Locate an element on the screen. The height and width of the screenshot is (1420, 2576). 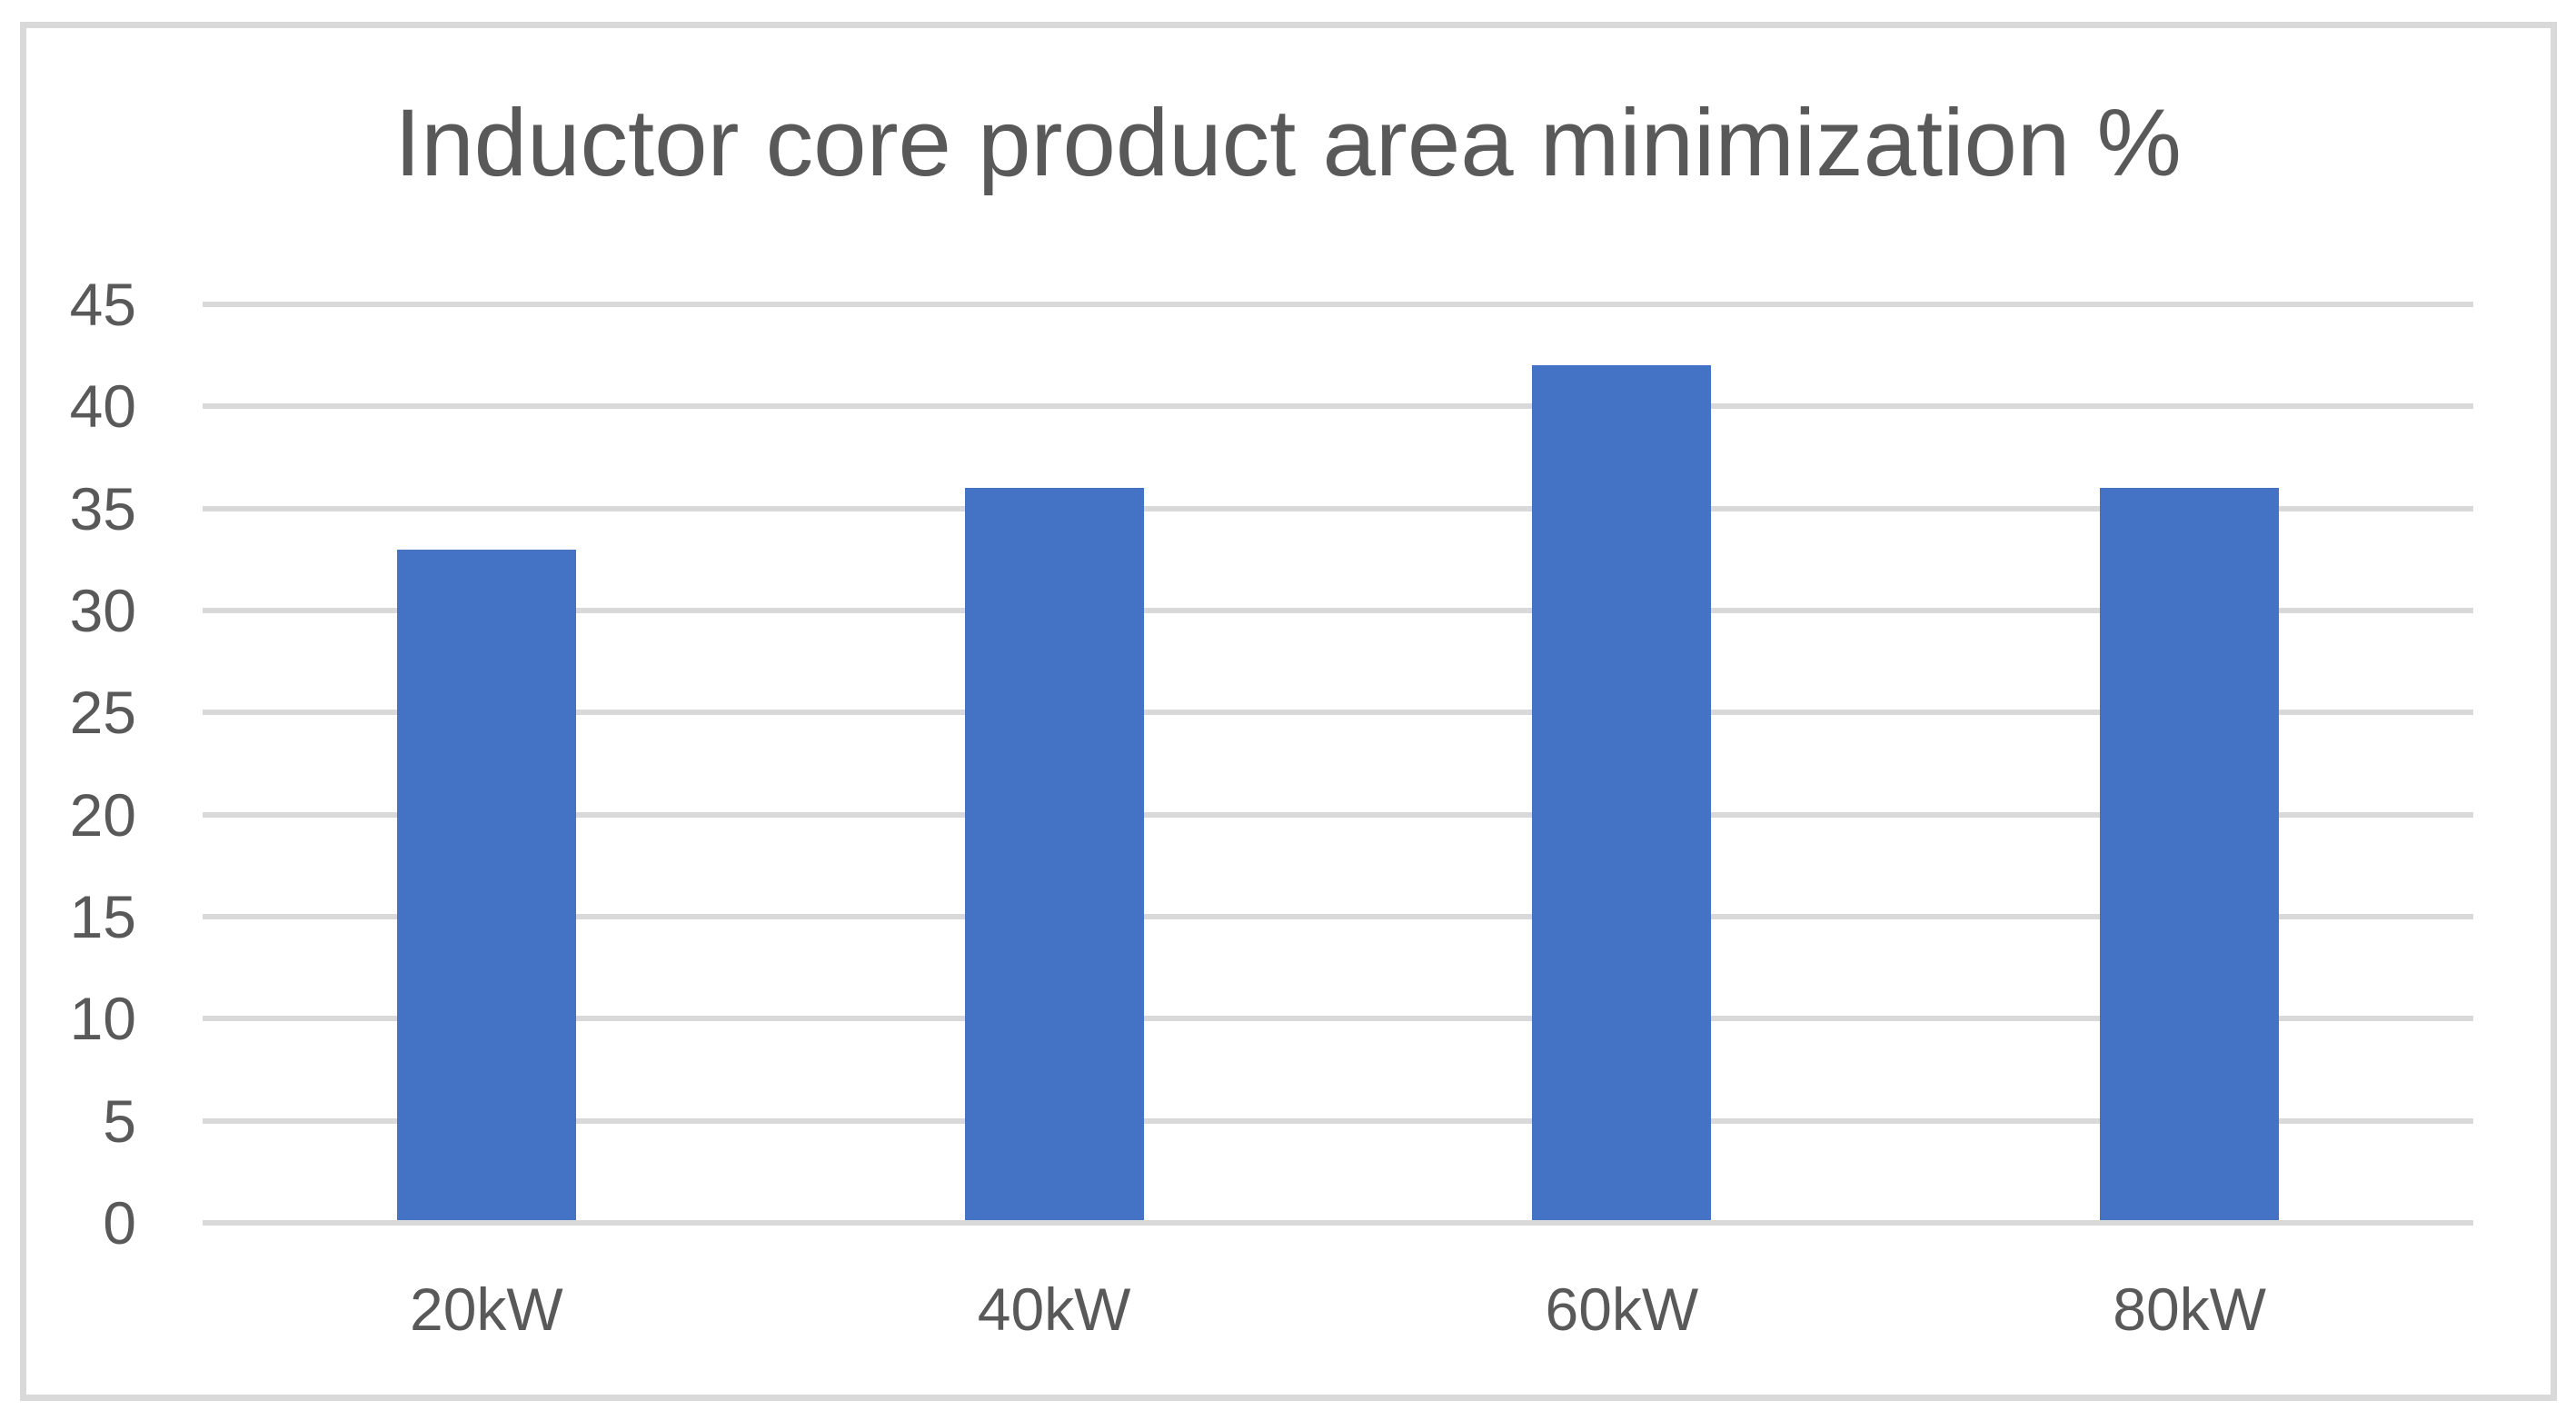
y-tick-label: 40 is located at coordinates (103, 406).